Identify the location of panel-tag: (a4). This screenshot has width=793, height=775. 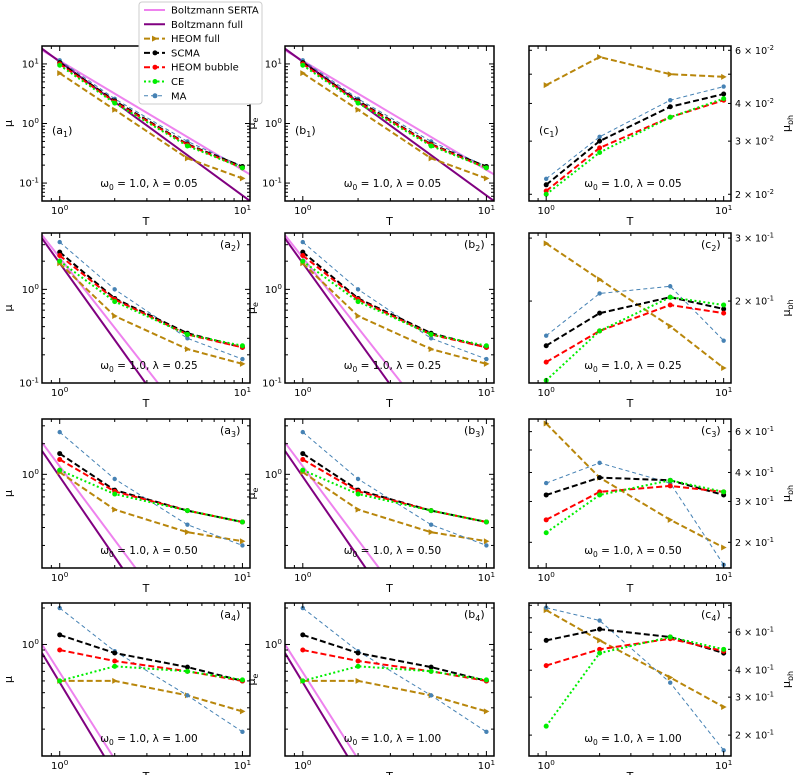
(230, 615).